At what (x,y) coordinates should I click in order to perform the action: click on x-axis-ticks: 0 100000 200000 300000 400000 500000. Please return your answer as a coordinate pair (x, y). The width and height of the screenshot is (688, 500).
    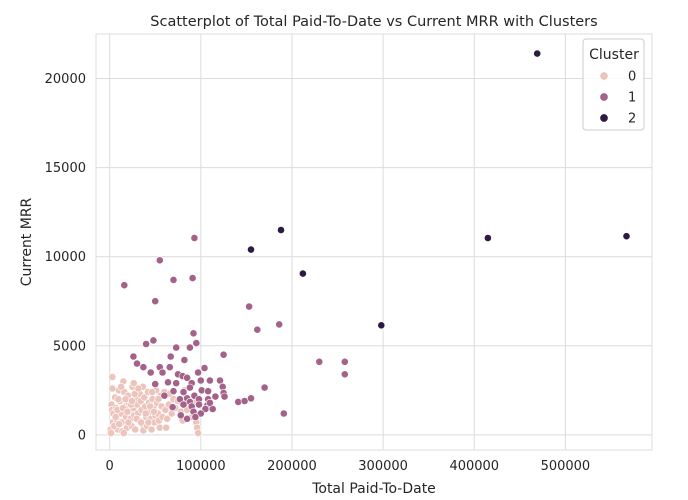
    Looking at the image, I should click on (348, 466).